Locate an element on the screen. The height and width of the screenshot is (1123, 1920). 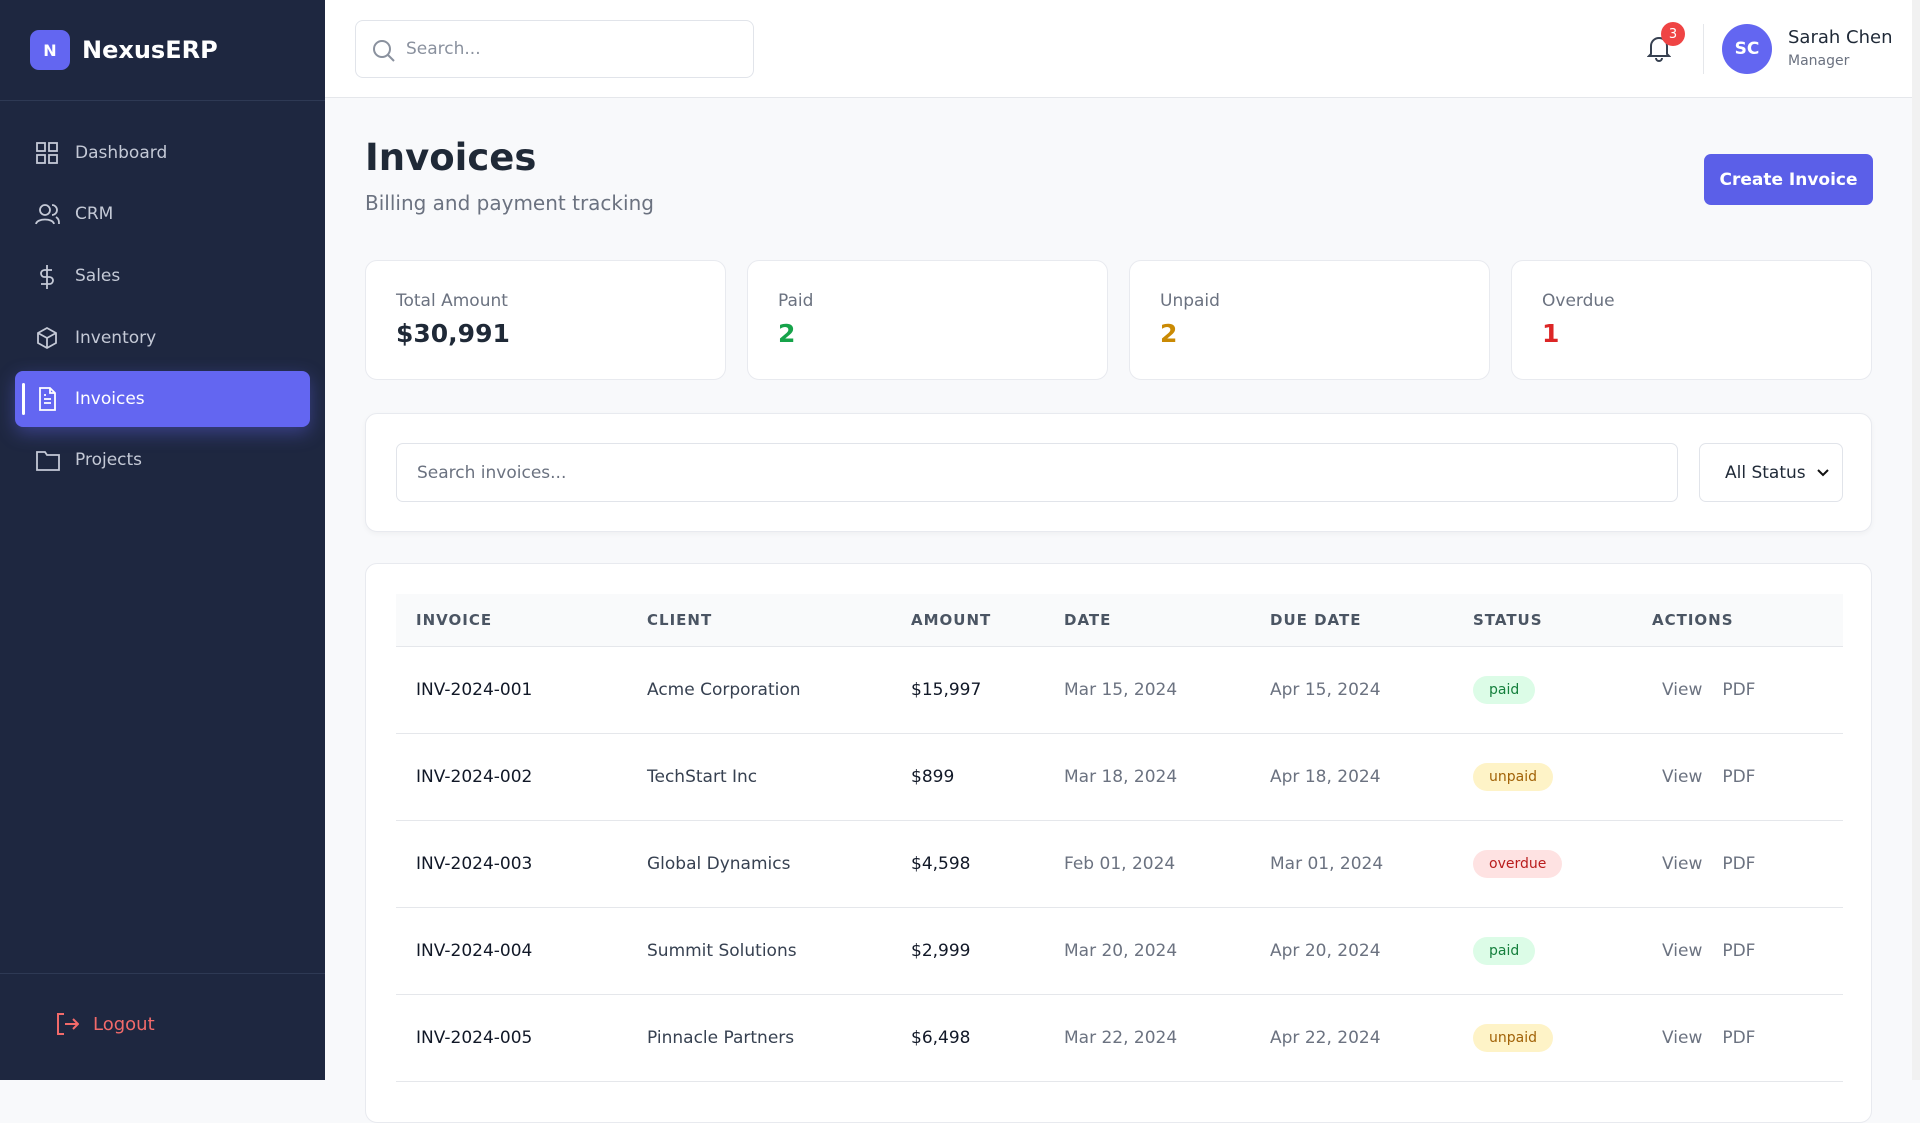
status-pill: overdue is located at coordinates (1518, 864).